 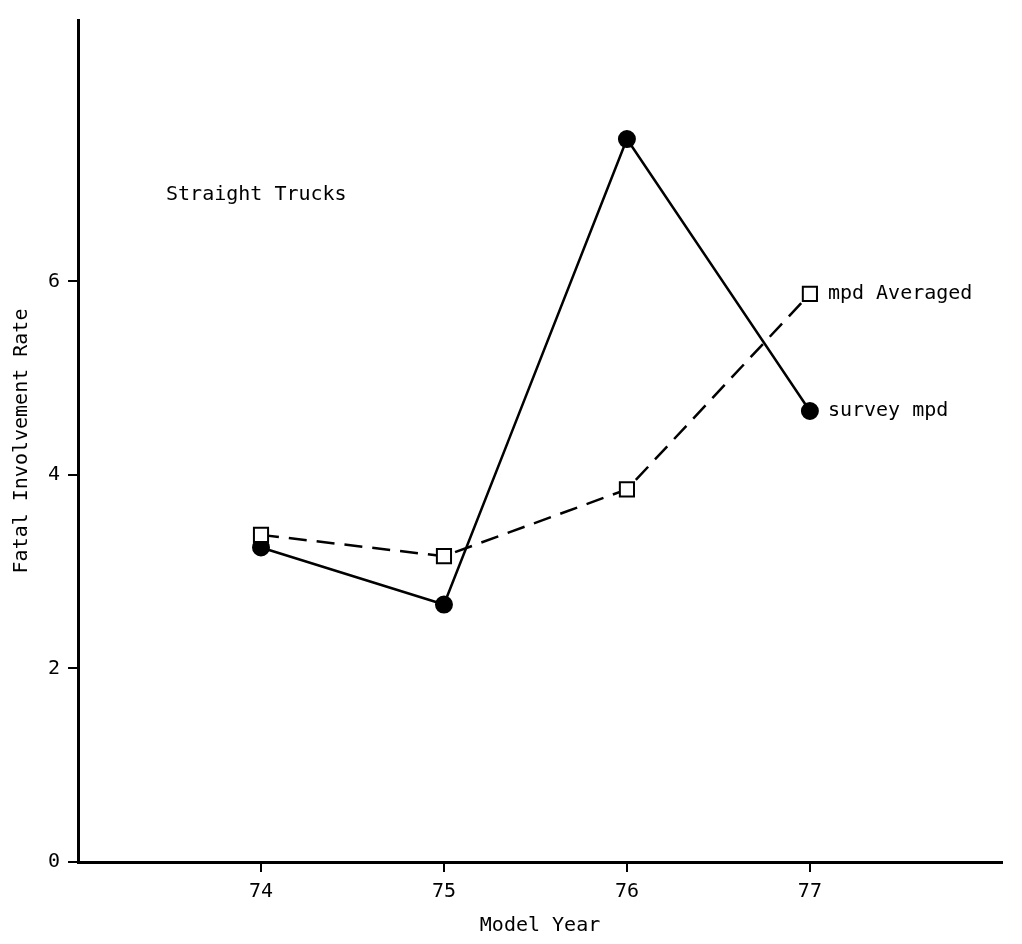 What do you see at coordinates (20, 441) in the screenshot?
I see `y-axis-title: Fatal Involvement Rate` at bounding box center [20, 441].